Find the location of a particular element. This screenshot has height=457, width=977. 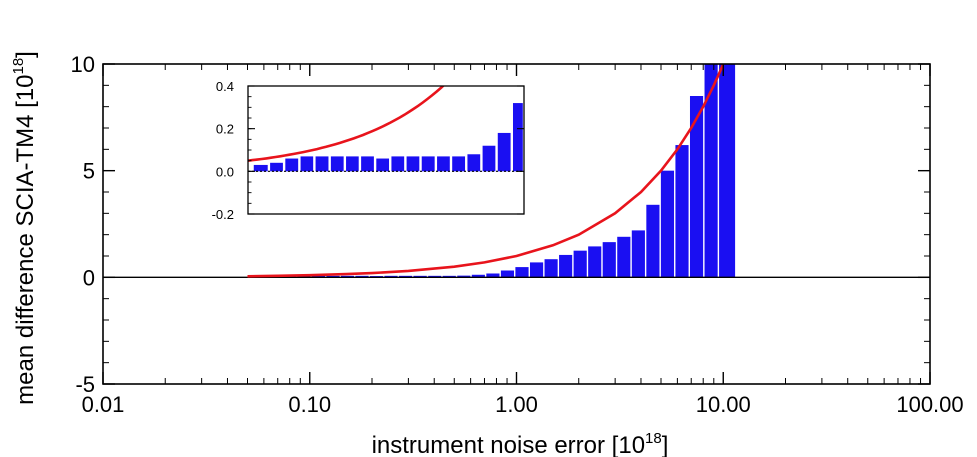

y-tick-label: 10 is located at coordinates (83, 64).